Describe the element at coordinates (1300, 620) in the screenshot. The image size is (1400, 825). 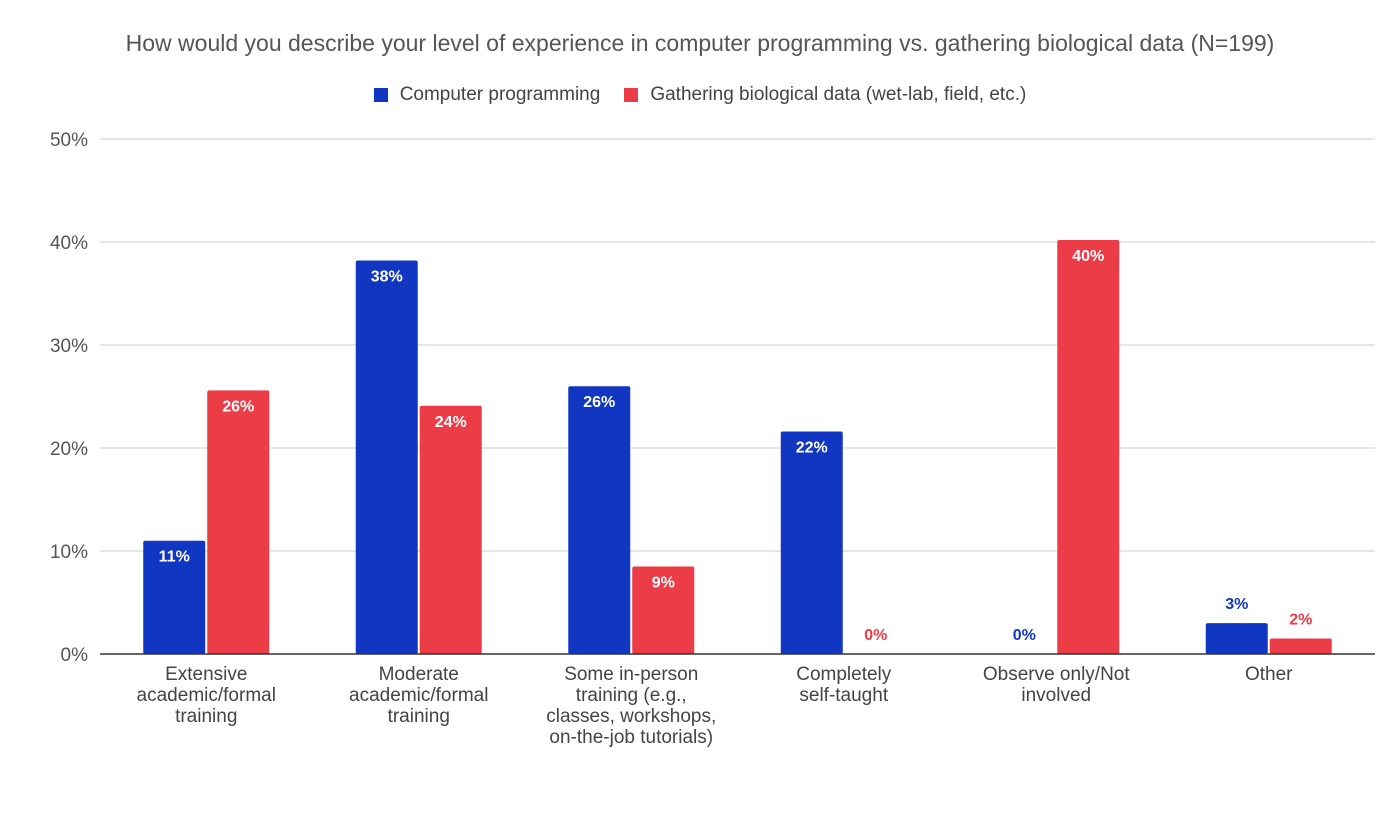
I see `bar-data-label: 2%` at that location.